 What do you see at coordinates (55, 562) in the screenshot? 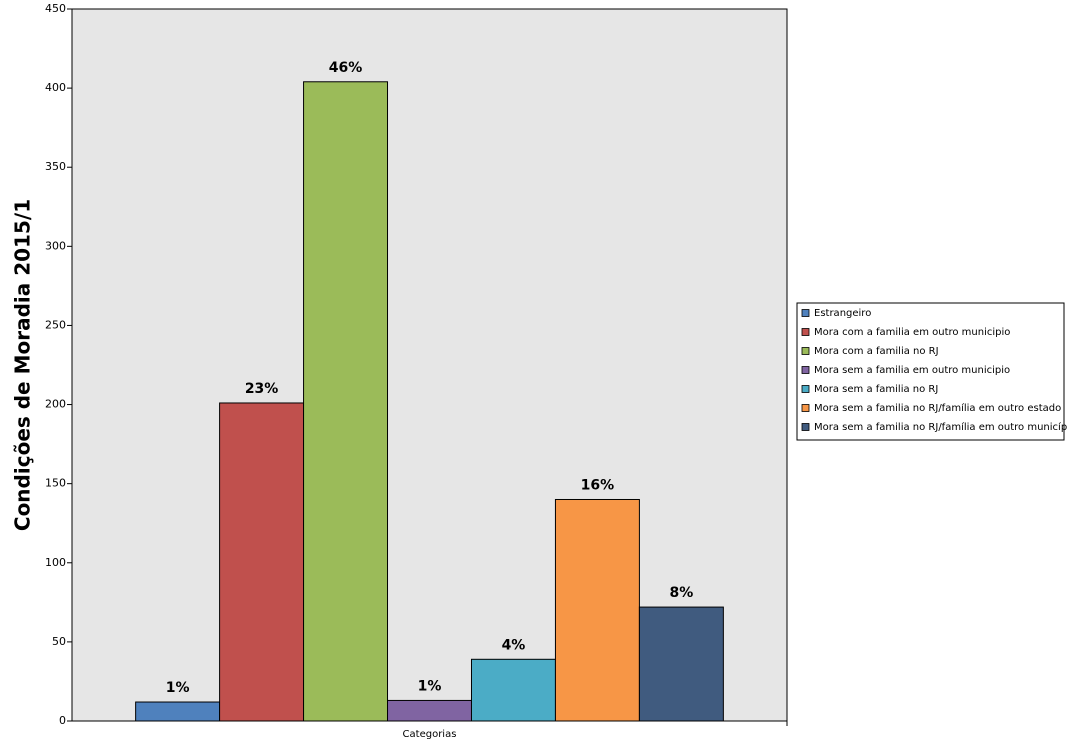
I see `y-tick-label: 100` at bounding box center [55, 562].